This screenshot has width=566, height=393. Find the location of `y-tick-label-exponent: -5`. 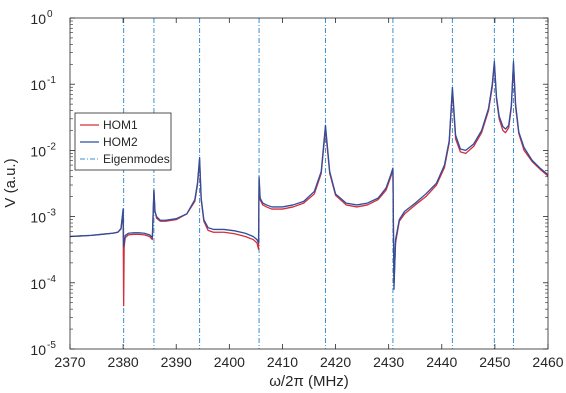

y-tick-label-exponent: -5 is located at coordinates (51, 345).